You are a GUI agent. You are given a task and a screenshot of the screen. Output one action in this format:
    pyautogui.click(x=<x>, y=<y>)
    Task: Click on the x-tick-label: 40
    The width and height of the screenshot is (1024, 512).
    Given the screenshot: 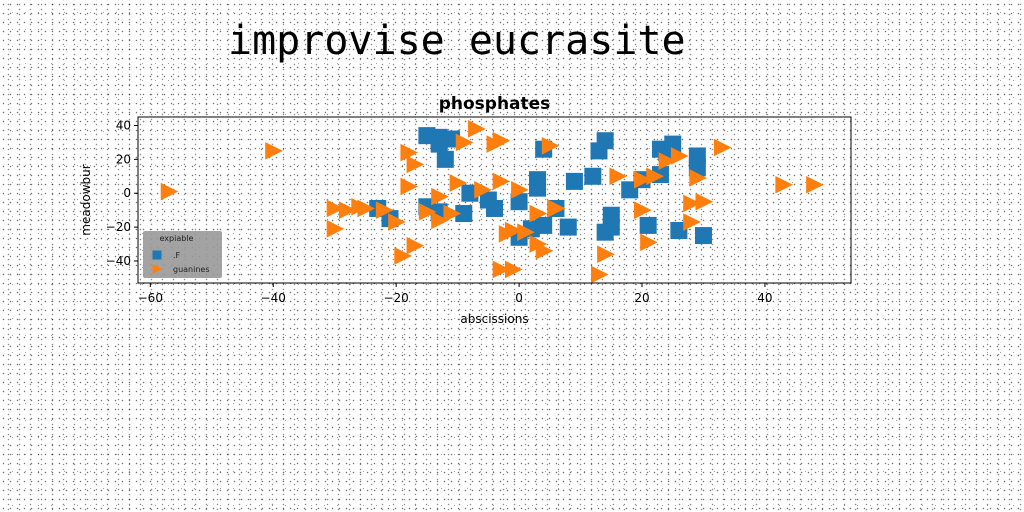 What is the action you would take?
    pyautogui.click(x=764, y=298)
    